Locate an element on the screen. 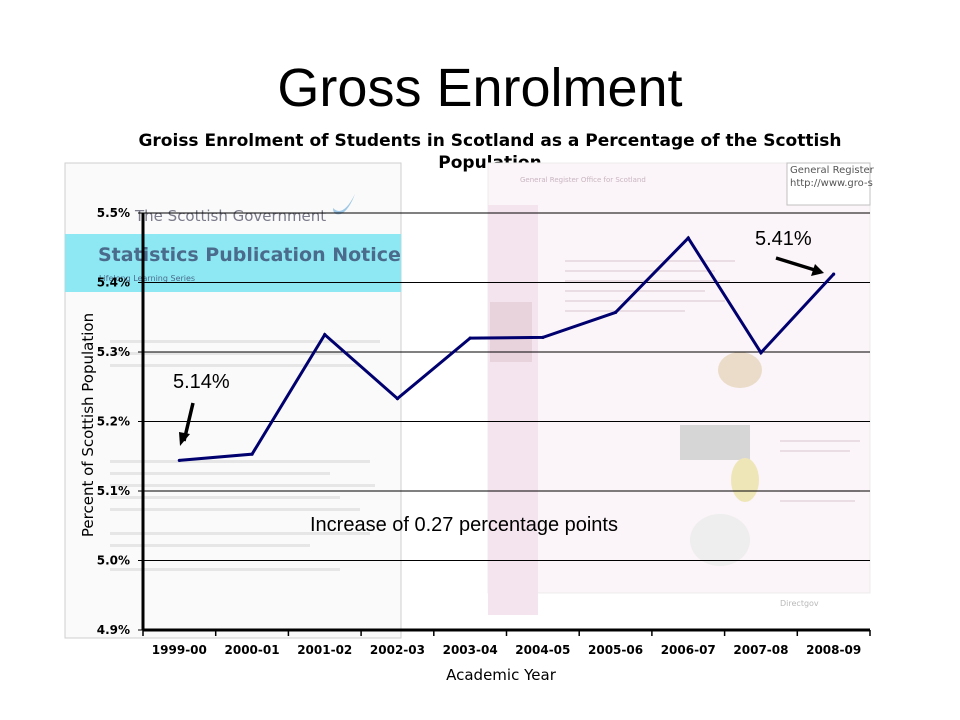  y-tick-labels: 4.9% 5.0% 5.1% 5.2% 5.3% 5.4% 5.5% is located at coordinates (113, 421).